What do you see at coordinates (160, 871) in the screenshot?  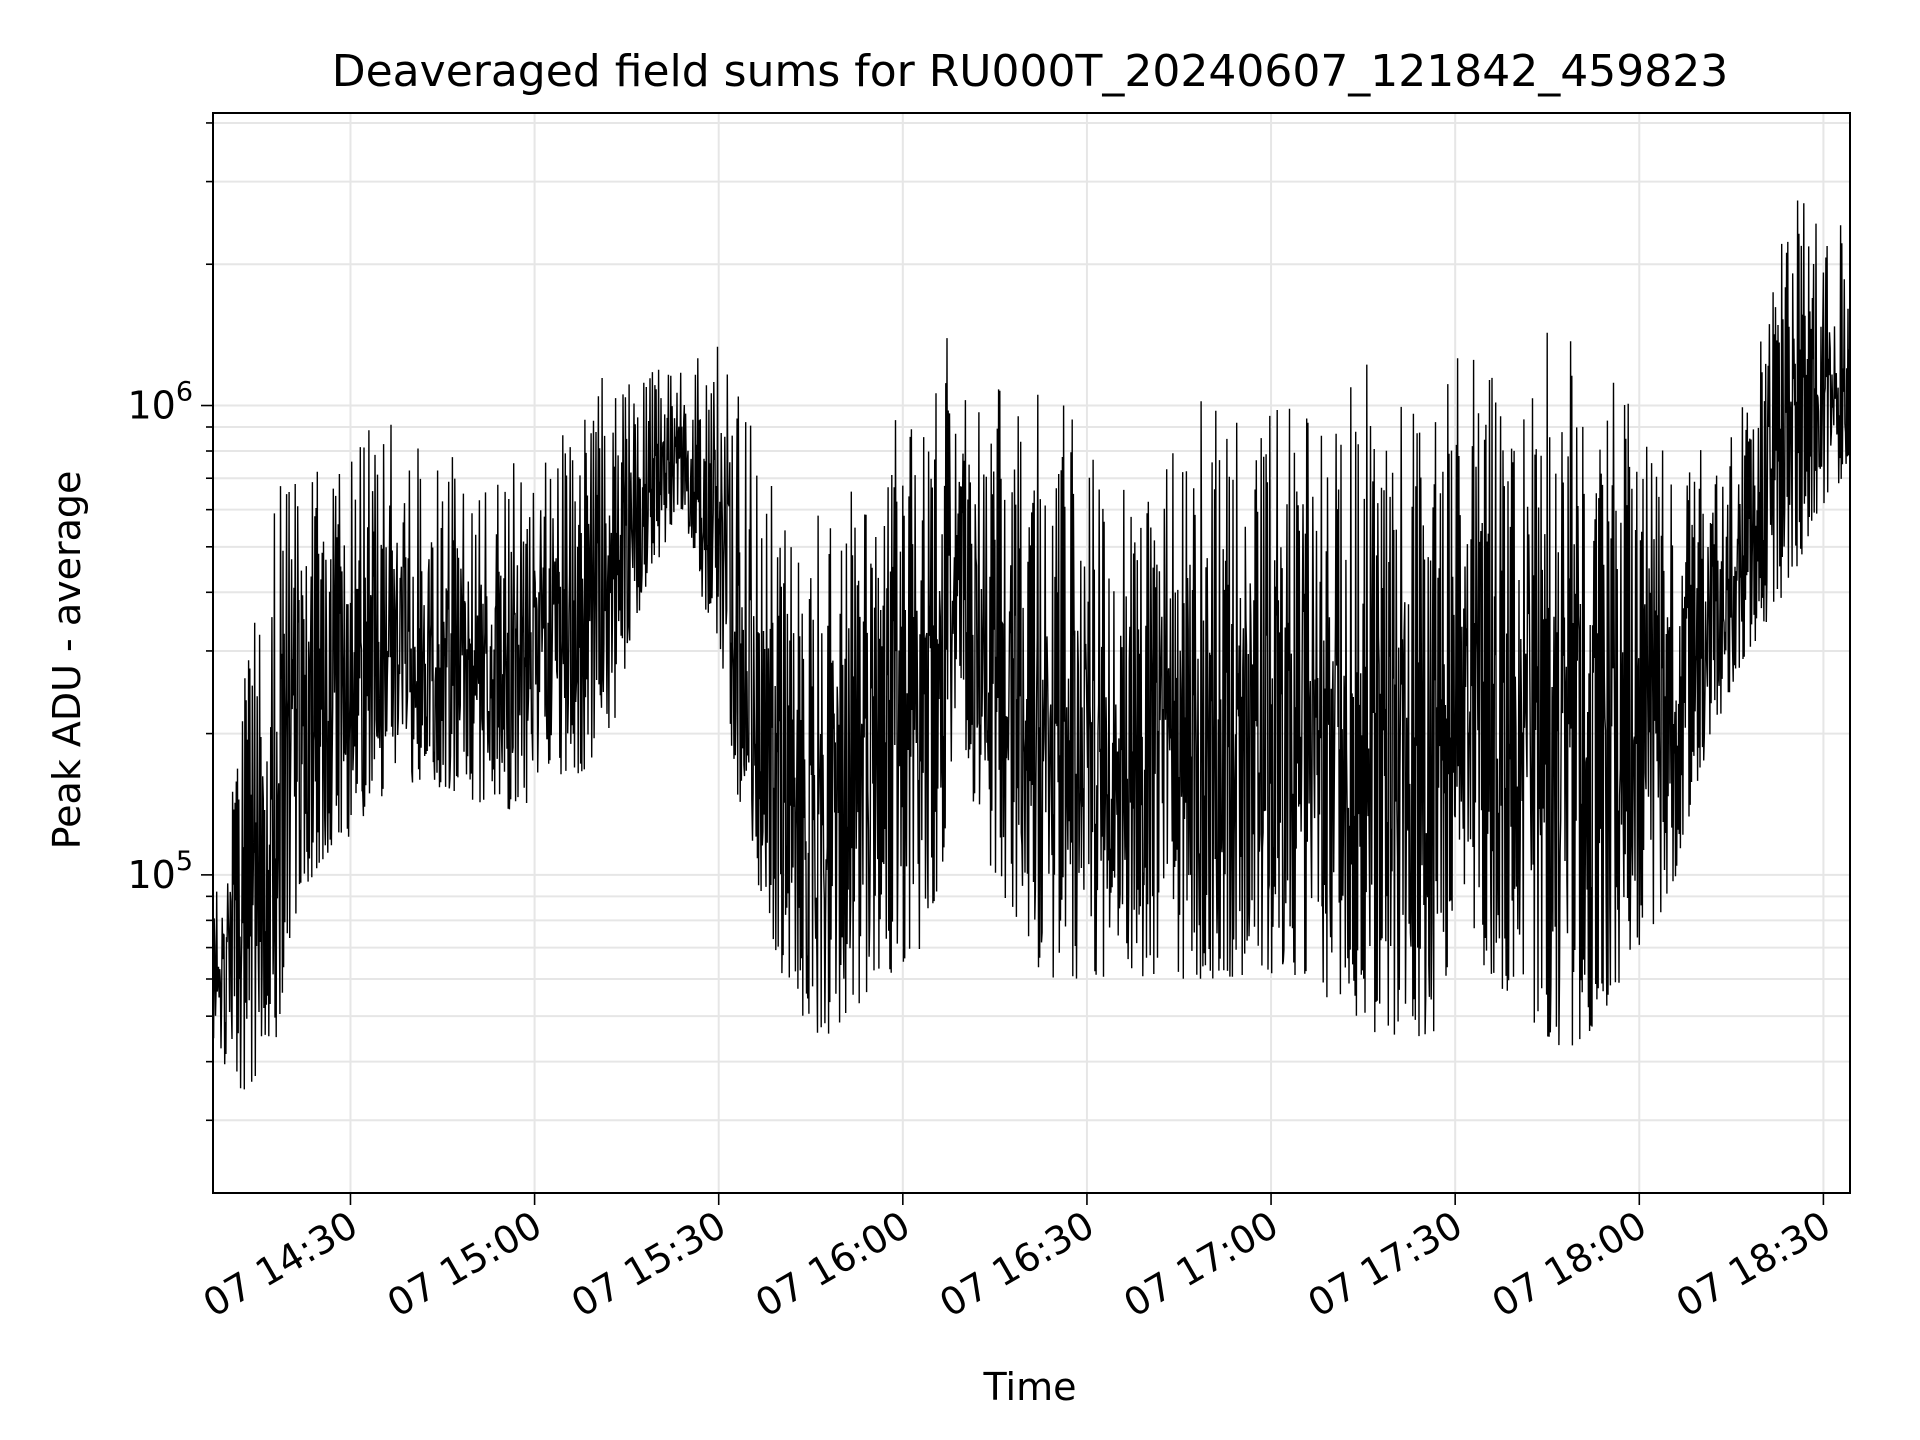 I see `y-tick-label: 10⁵` at bounding box center [160, 871].